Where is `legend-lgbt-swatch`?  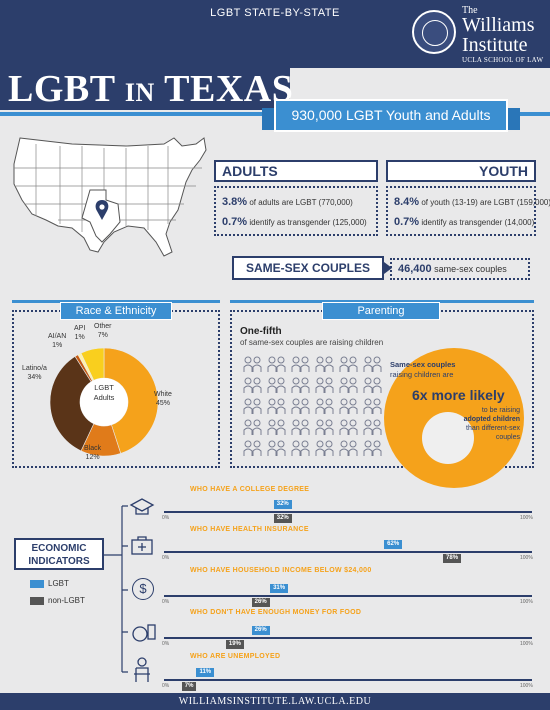 legend-lgbt-swatch is located at coordinates (37, 584).